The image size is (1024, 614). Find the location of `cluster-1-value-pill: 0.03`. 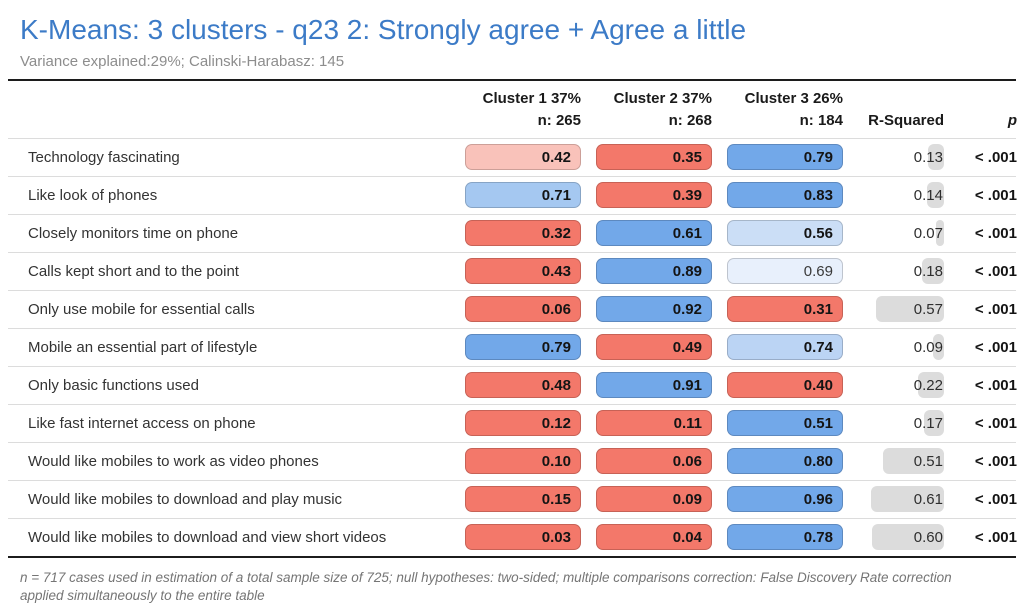

cluster-1-value-pill: 0.03 is located at coordinates (523, 537).